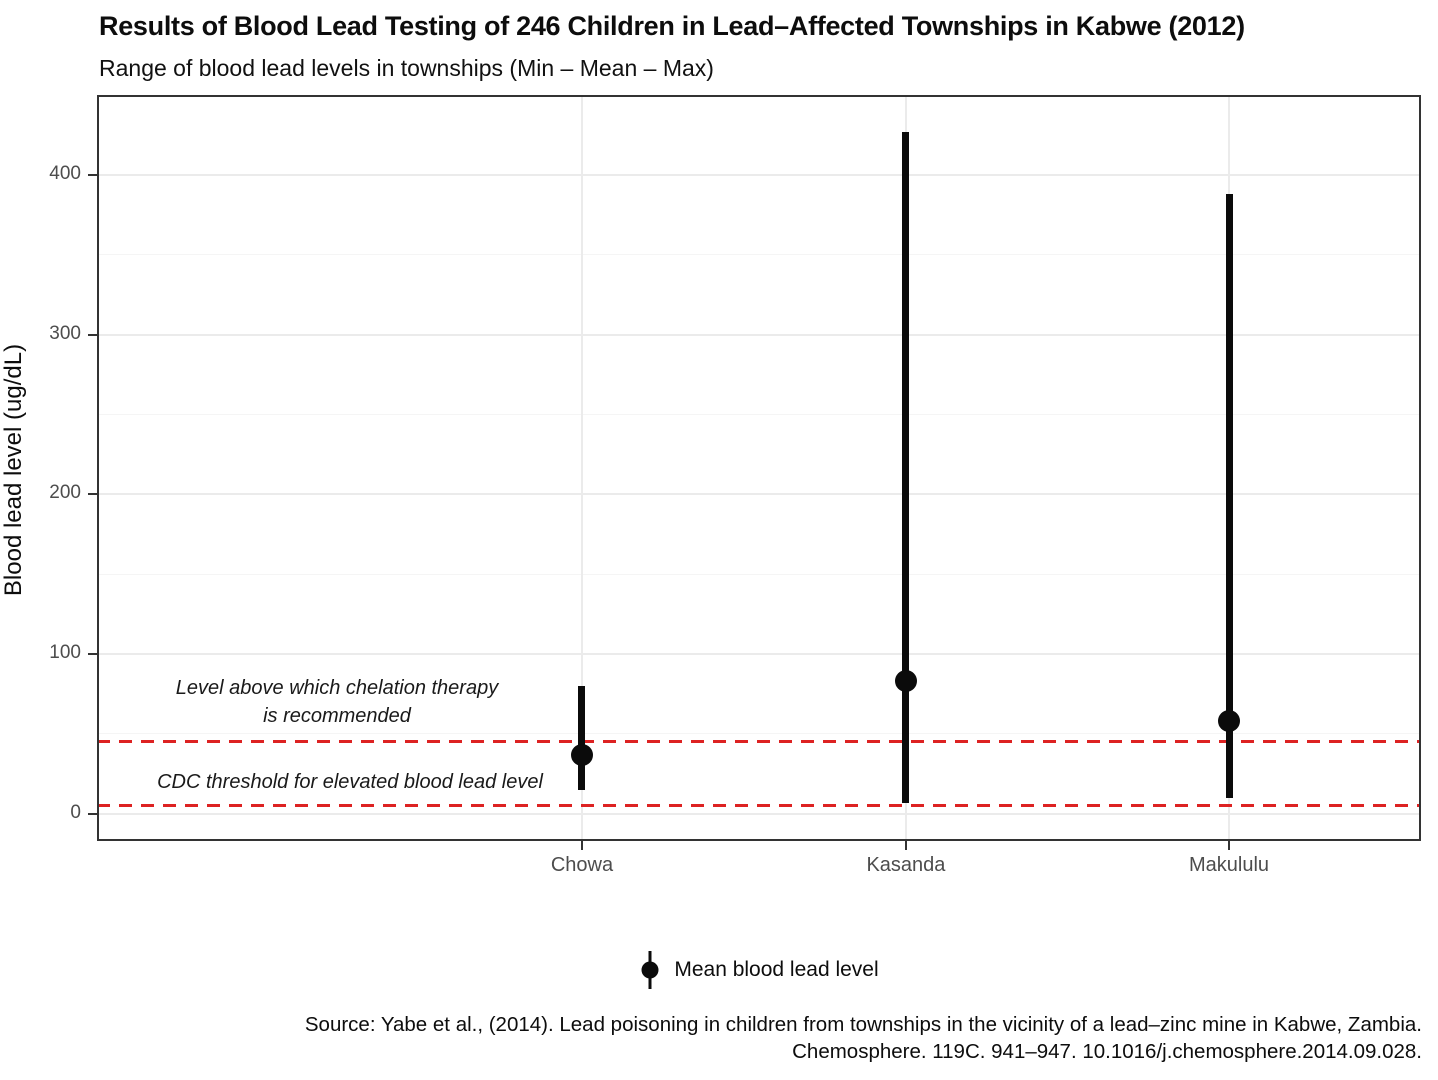  I want to click on y-tick-label: 200, so click(65, 493).